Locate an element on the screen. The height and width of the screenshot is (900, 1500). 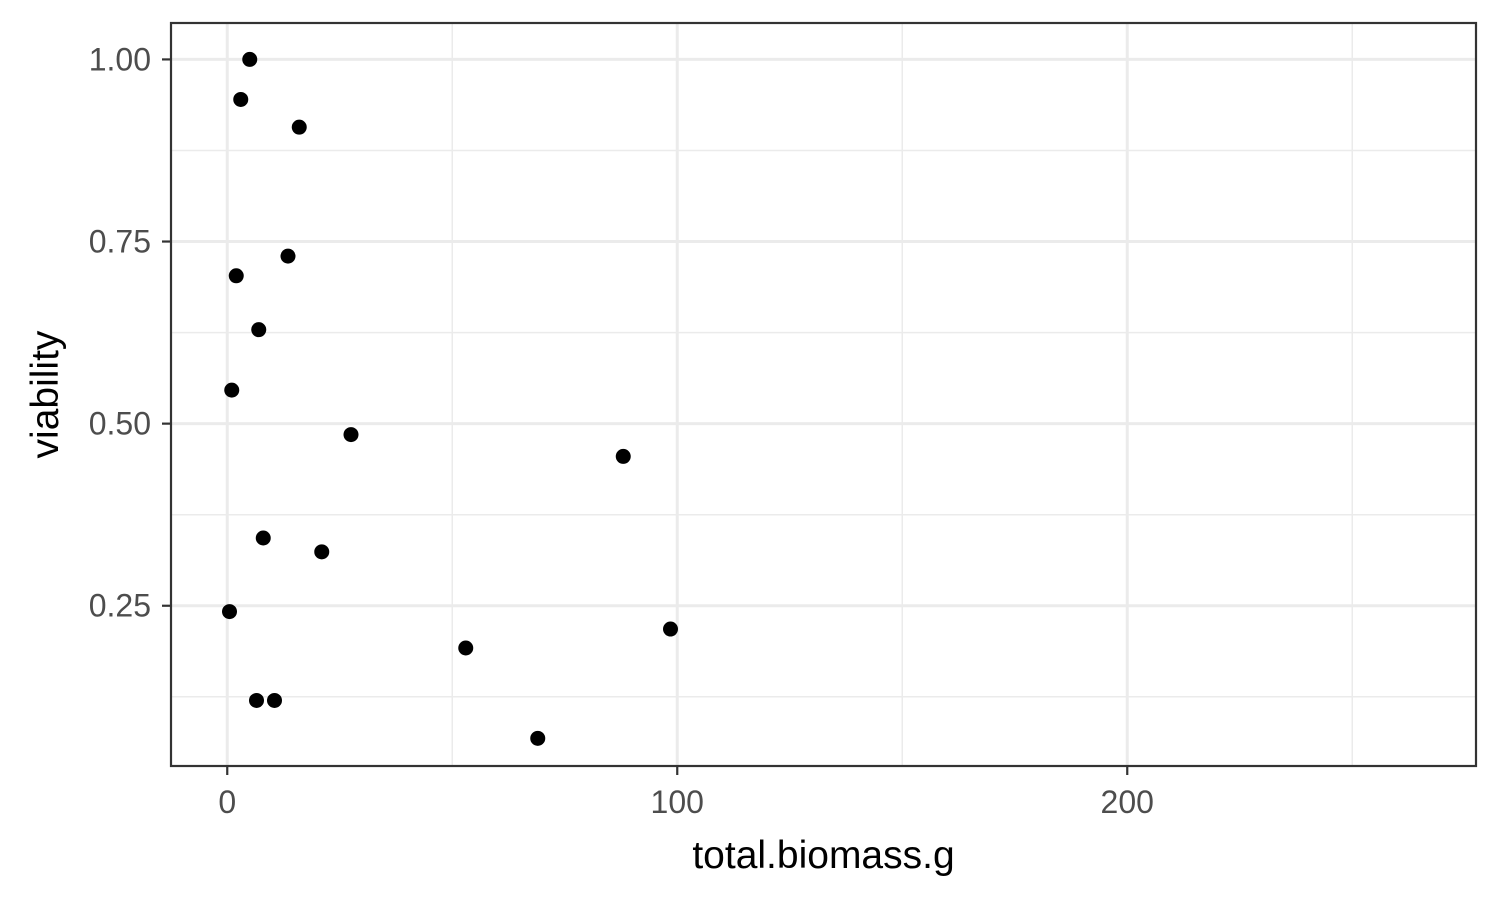
x-tick-label: 0 is located at coordinates (227, 802).